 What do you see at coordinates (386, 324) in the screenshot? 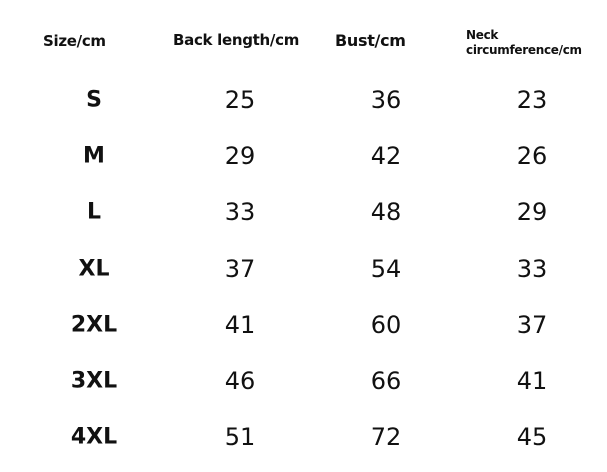
I see `measurement-cell: 60` at bounding box center [386, 324].